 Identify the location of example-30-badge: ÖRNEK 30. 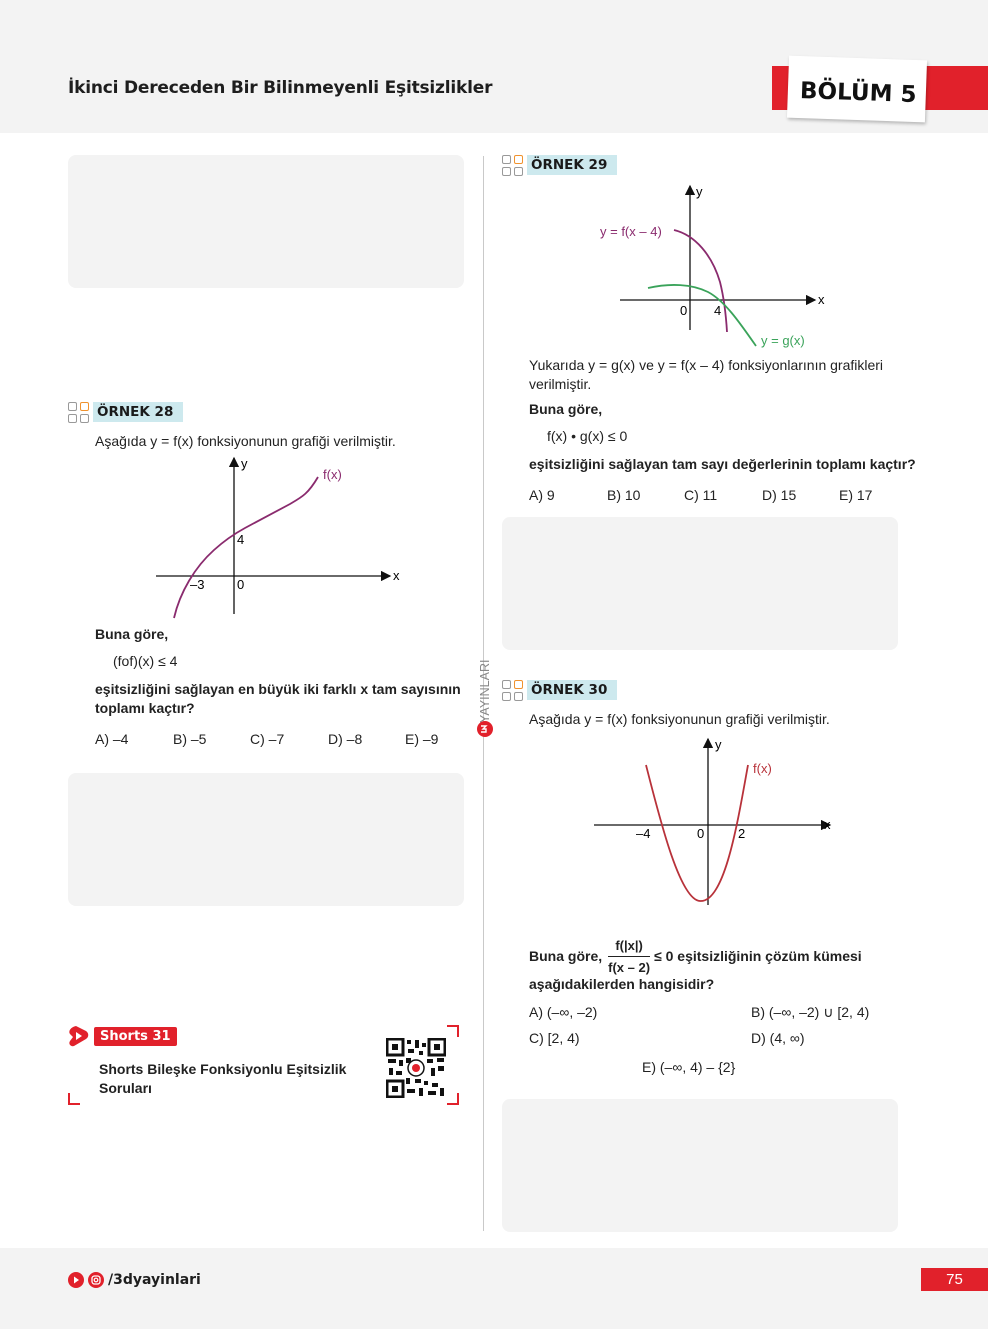
(560, 690).